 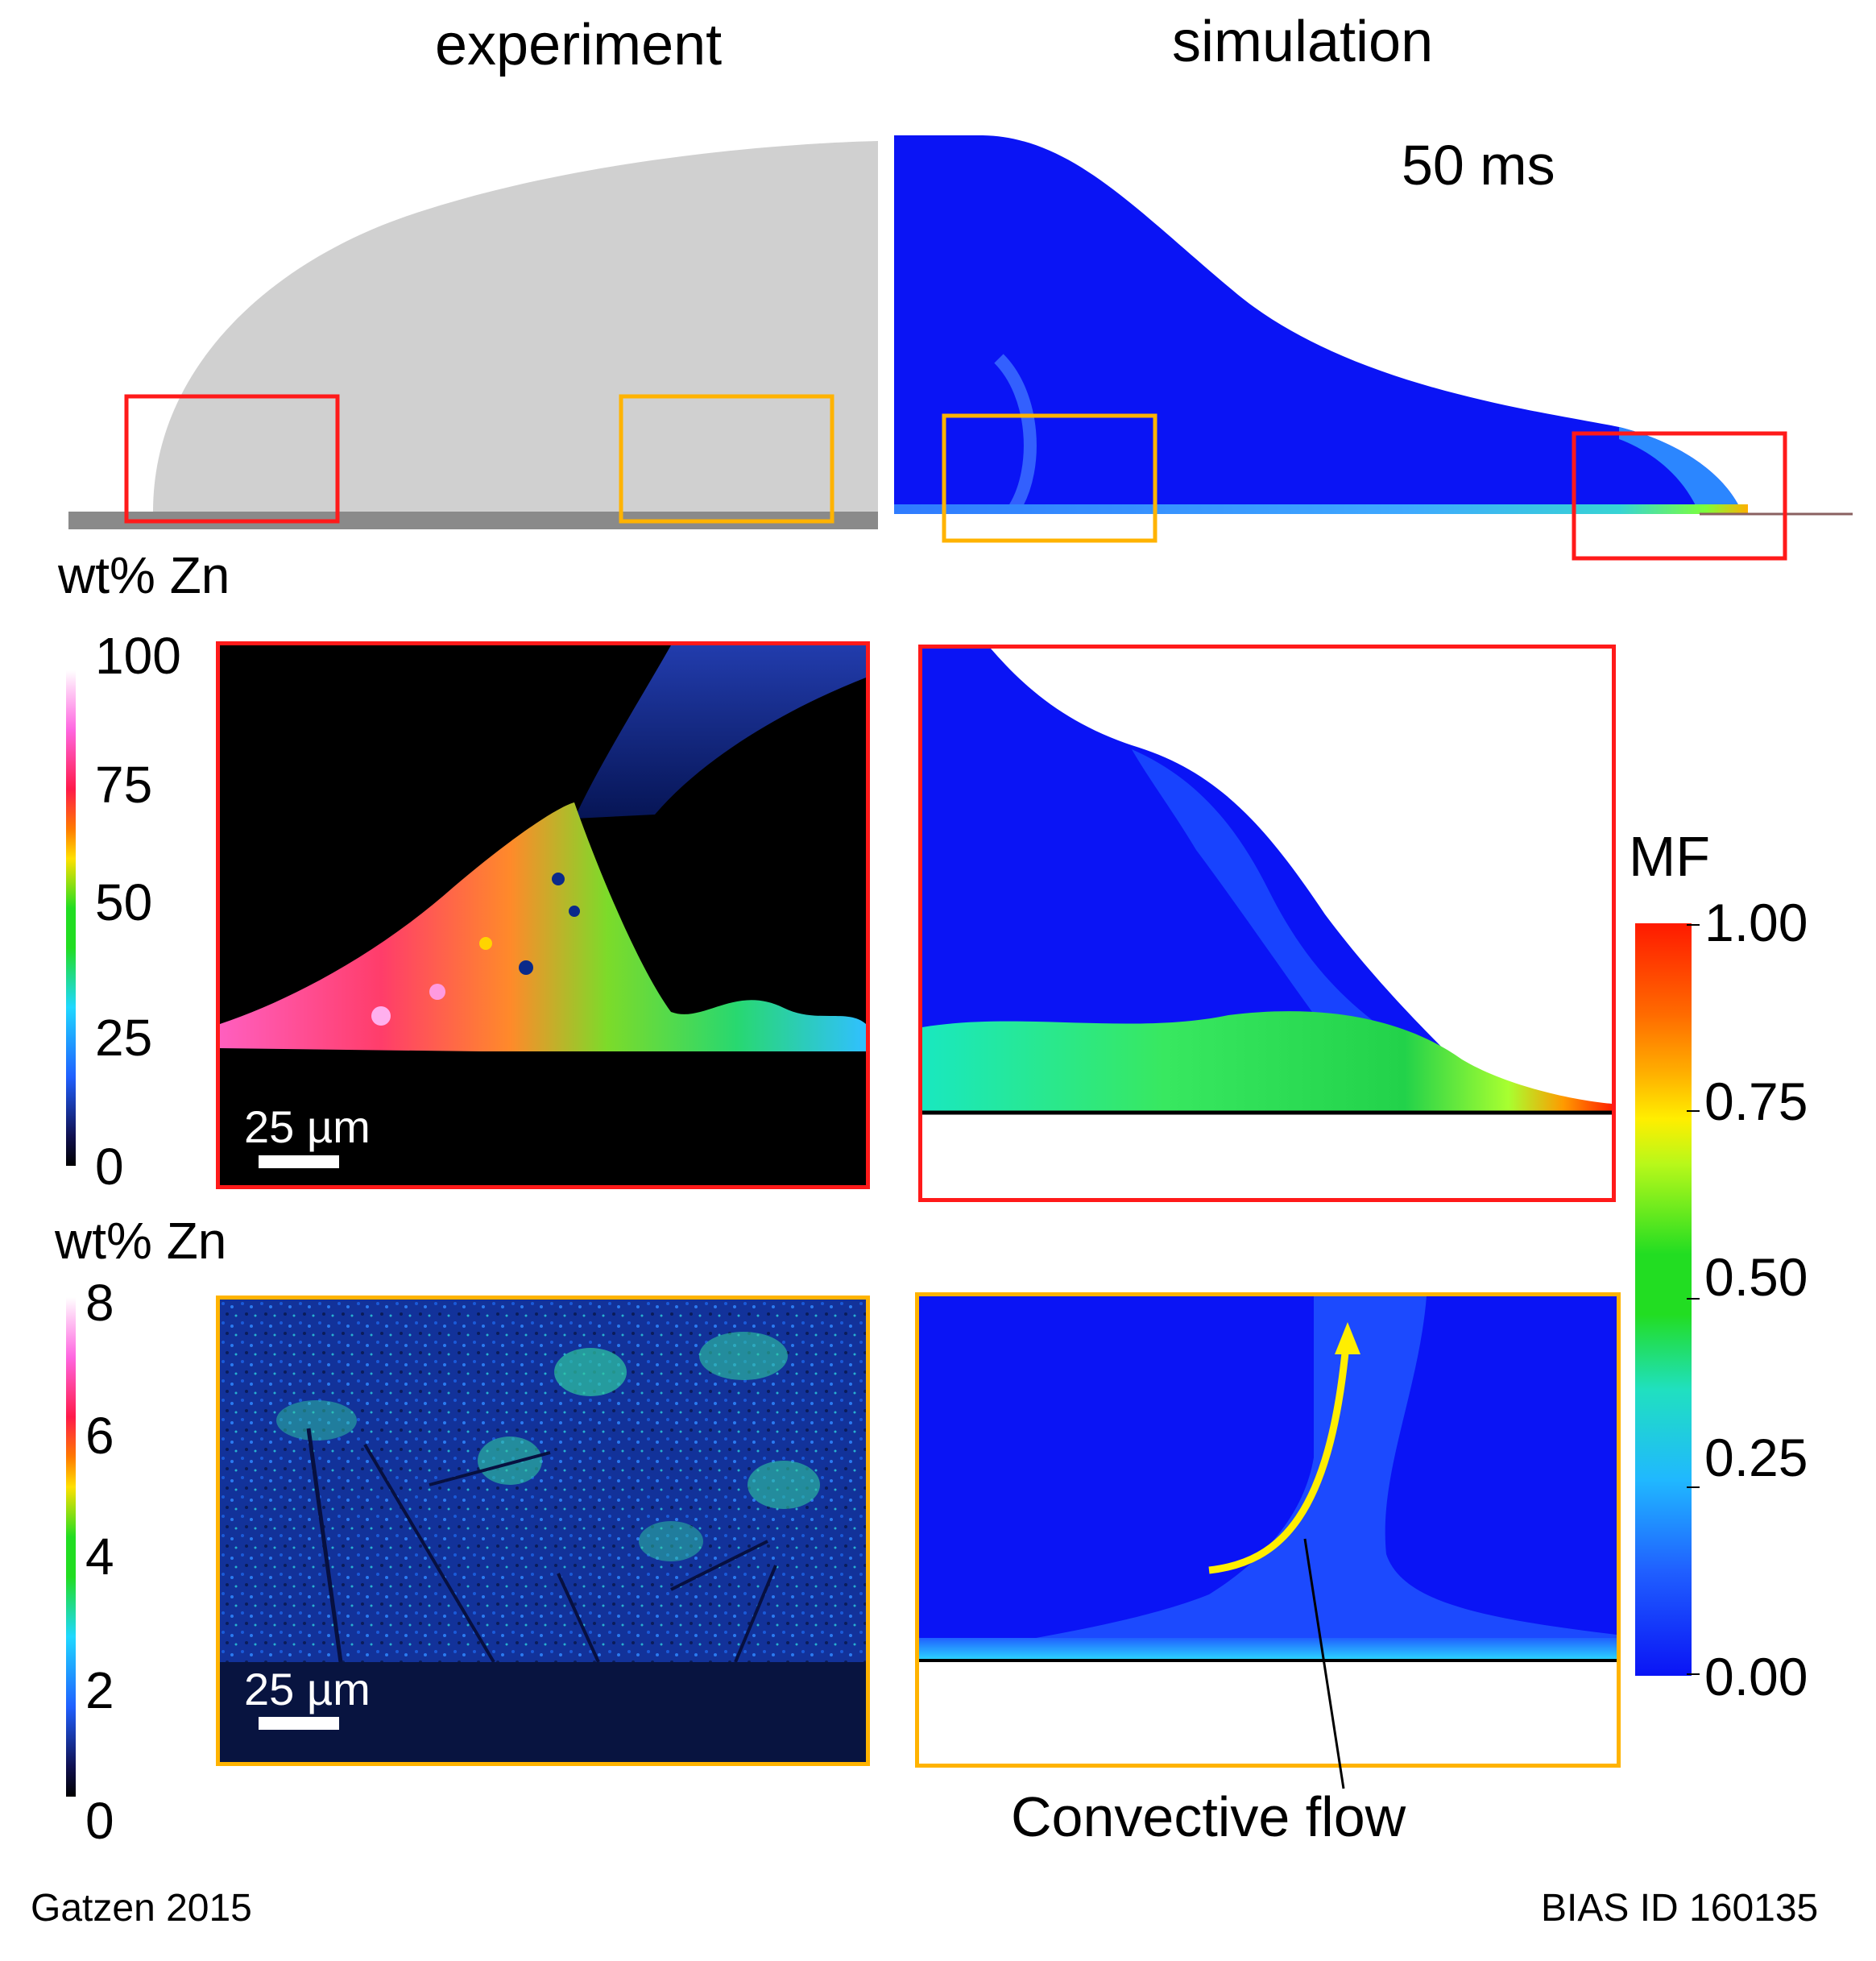 What do you see at coordinates (1303, 42) in the screenshot?
I see `simulation-header: simulation` at bounding box center [1303, 42].